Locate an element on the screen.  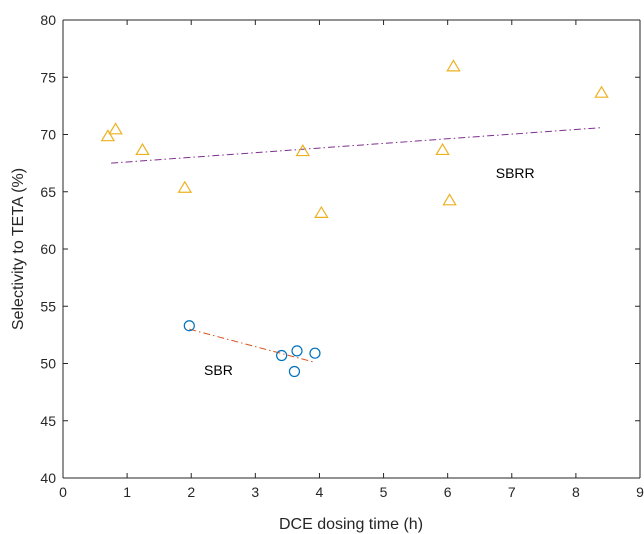
y-tick-label: 60 is located at coordinates (48, 249).